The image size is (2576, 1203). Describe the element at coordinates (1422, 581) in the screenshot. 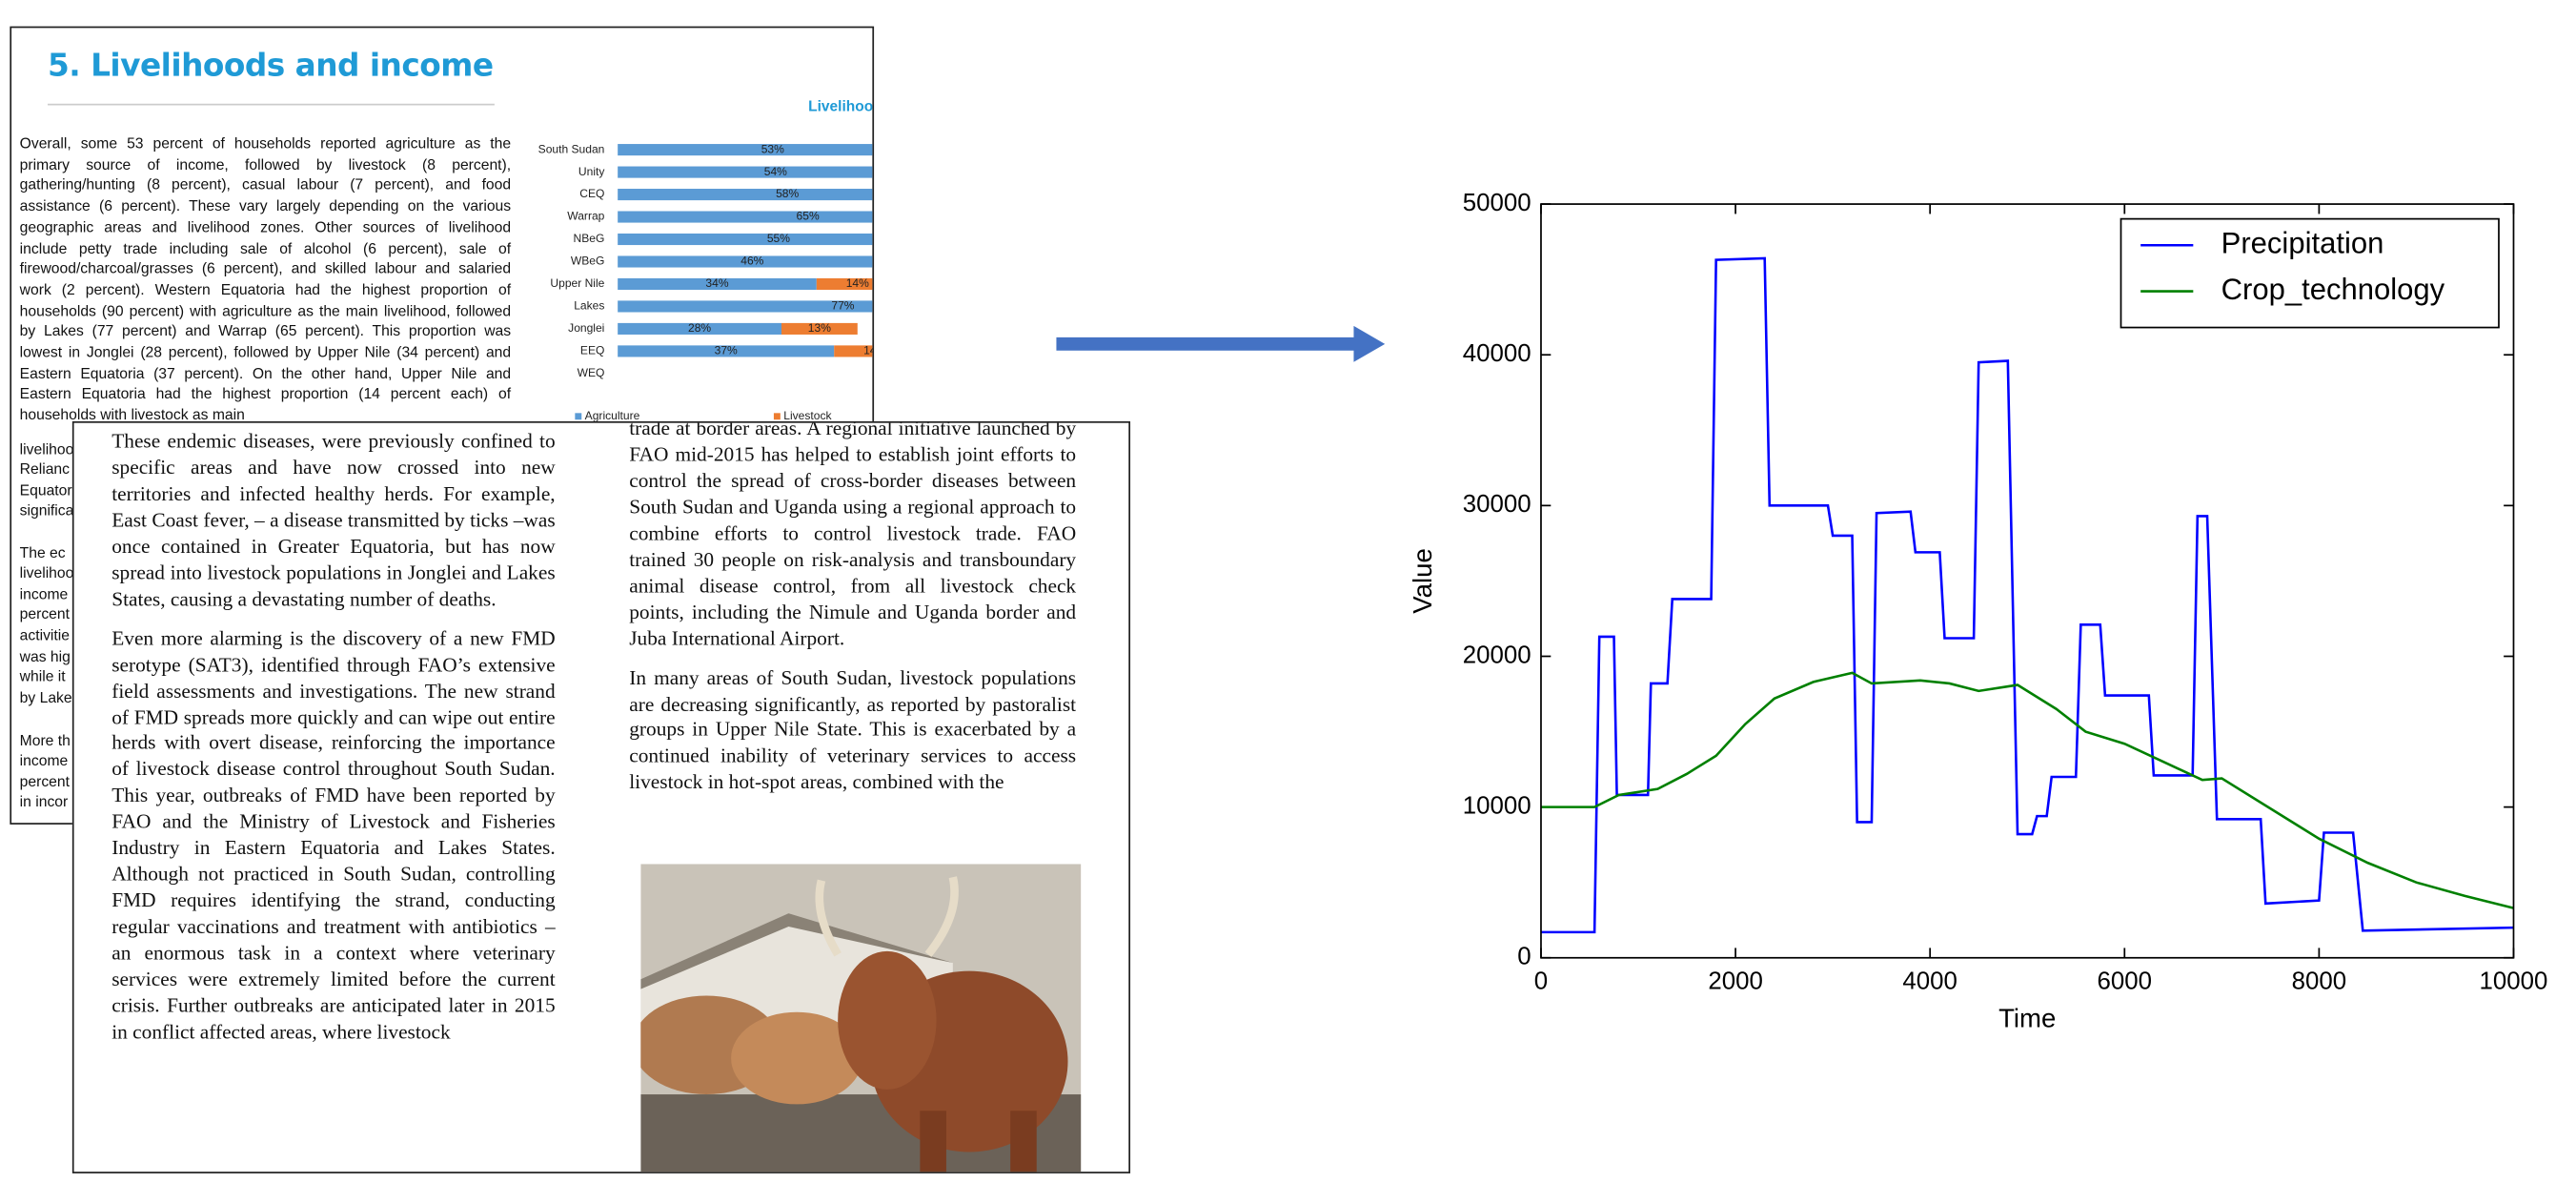

I see `y-axis-label: Value` at that location.